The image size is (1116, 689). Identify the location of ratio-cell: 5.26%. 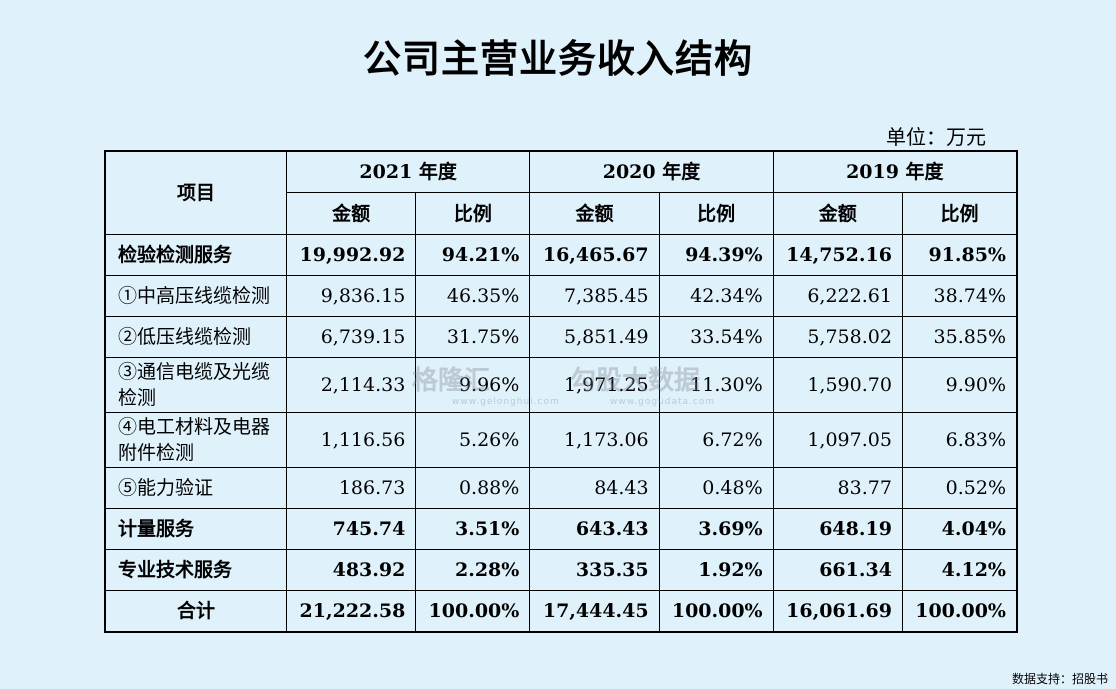
(473, 440).